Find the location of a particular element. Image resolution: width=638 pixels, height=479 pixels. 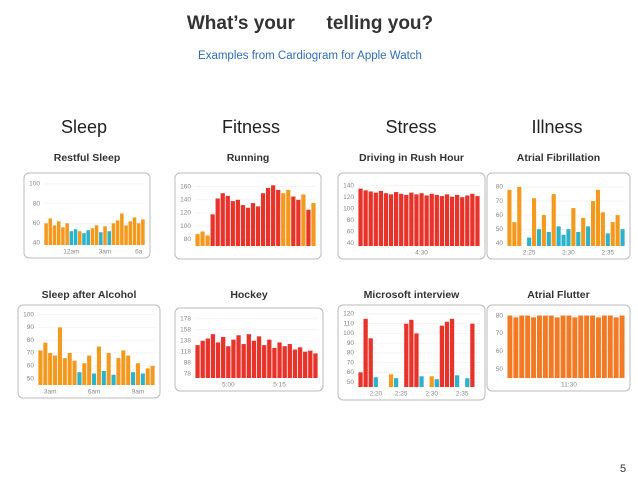

y-tick-label: 138 is located at coordinates (185, 340).